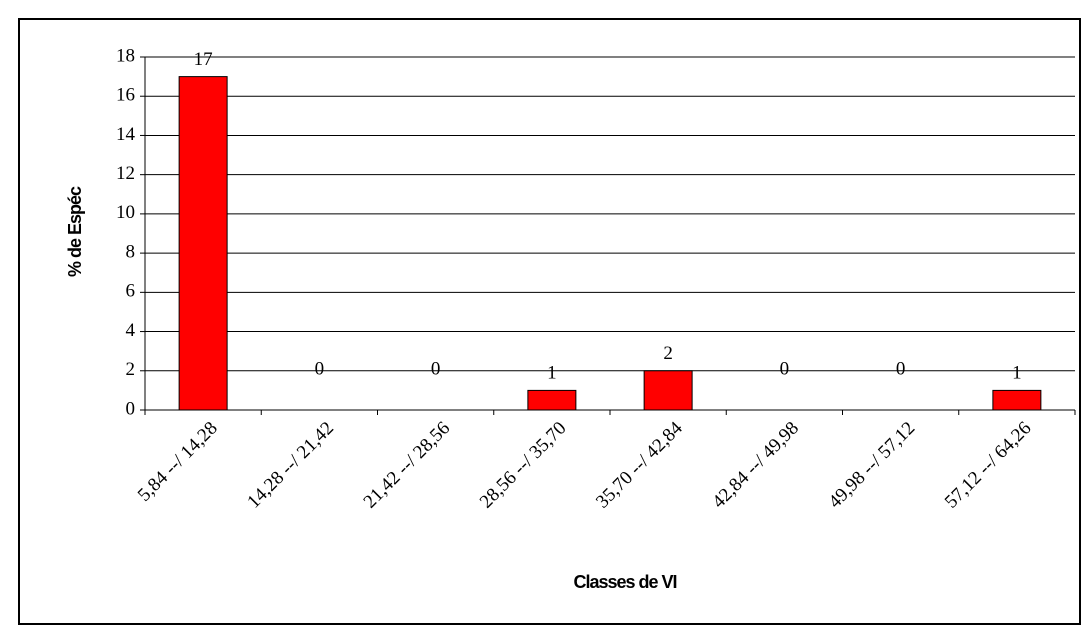 Image resolution: width=1081 pixels, height=625 pixels. Describe the element at coordinates (131, 330) in the screenshot. I see `y-tick-label: 4` at that location.